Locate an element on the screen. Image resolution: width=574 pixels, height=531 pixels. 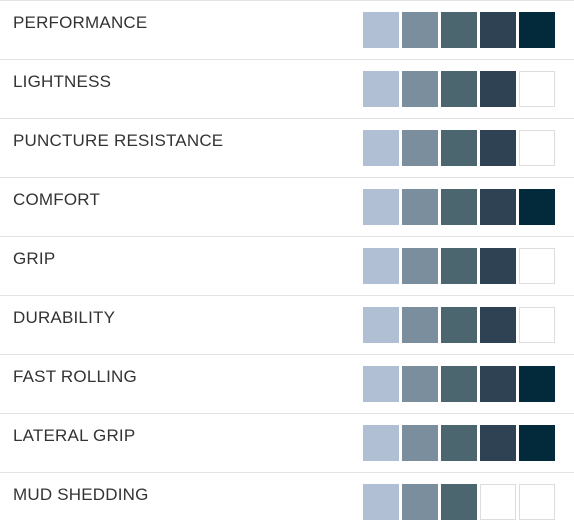
rating-label: COMFORT is located at coordinates (57, 199).